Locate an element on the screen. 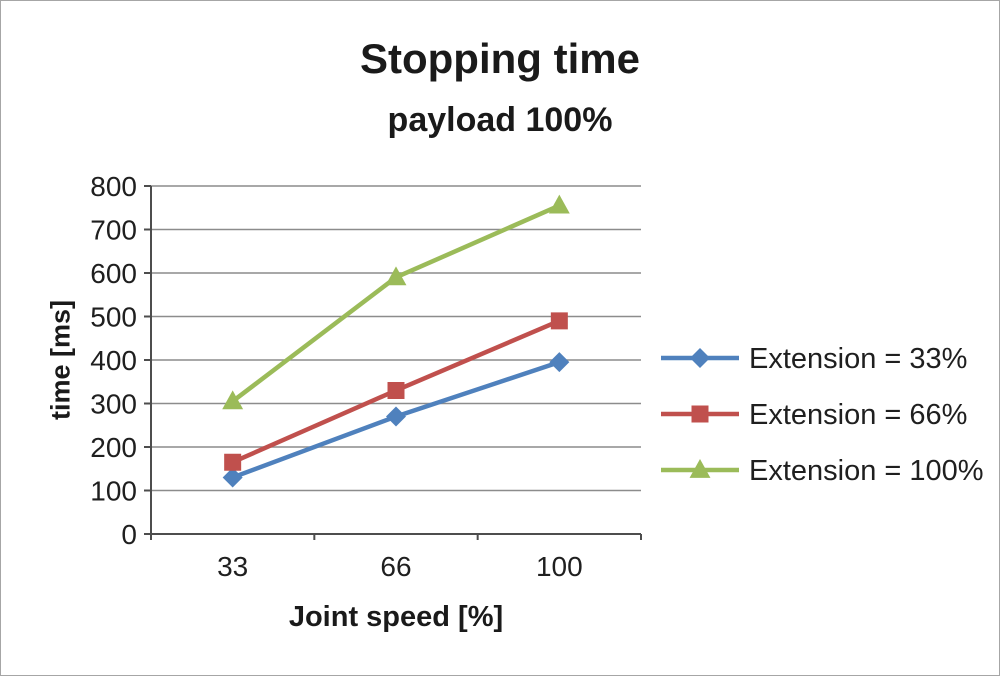 The height and width of the screenshot is (676, 1000). chart-subtitle: payload 100% is located at coordinates (500, 120).